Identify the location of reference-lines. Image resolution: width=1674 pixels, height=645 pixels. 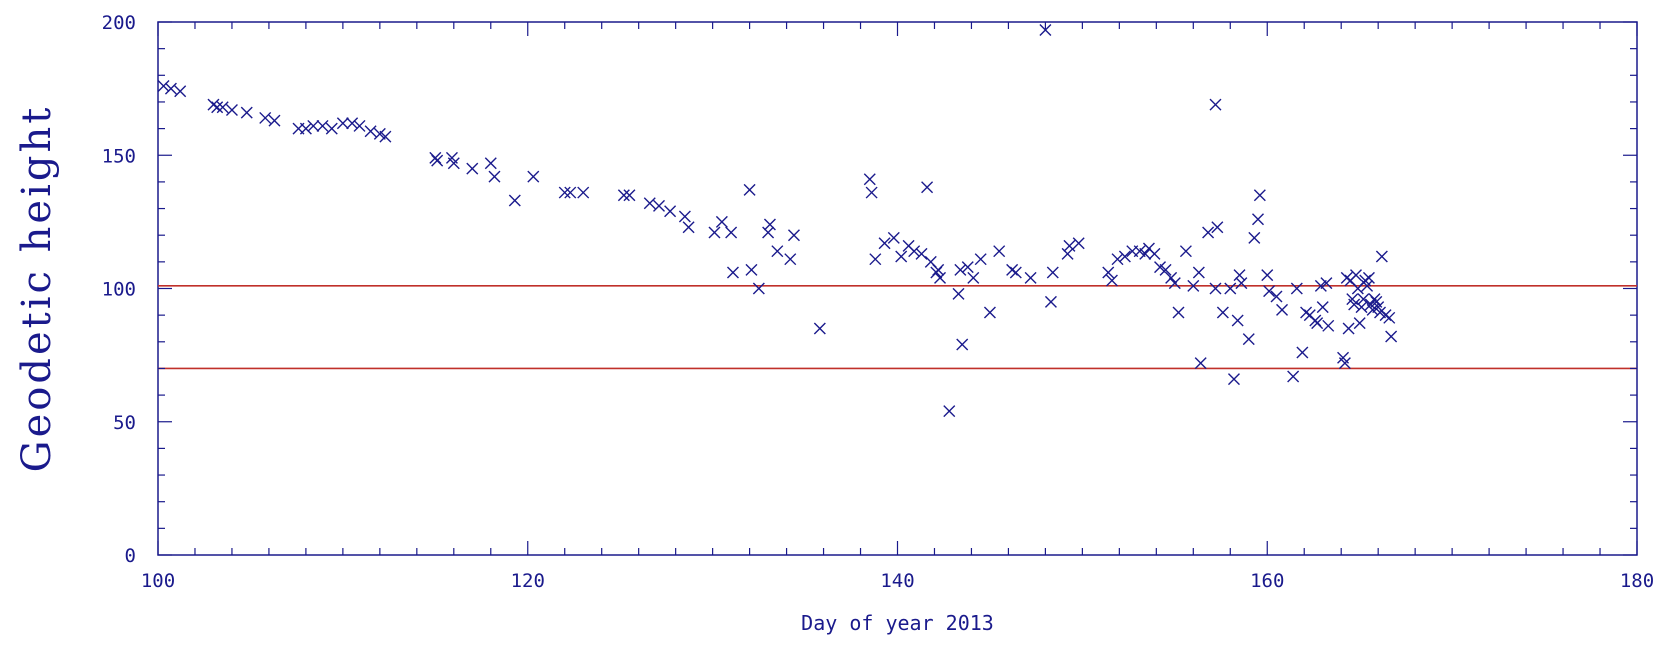
(897, 327).